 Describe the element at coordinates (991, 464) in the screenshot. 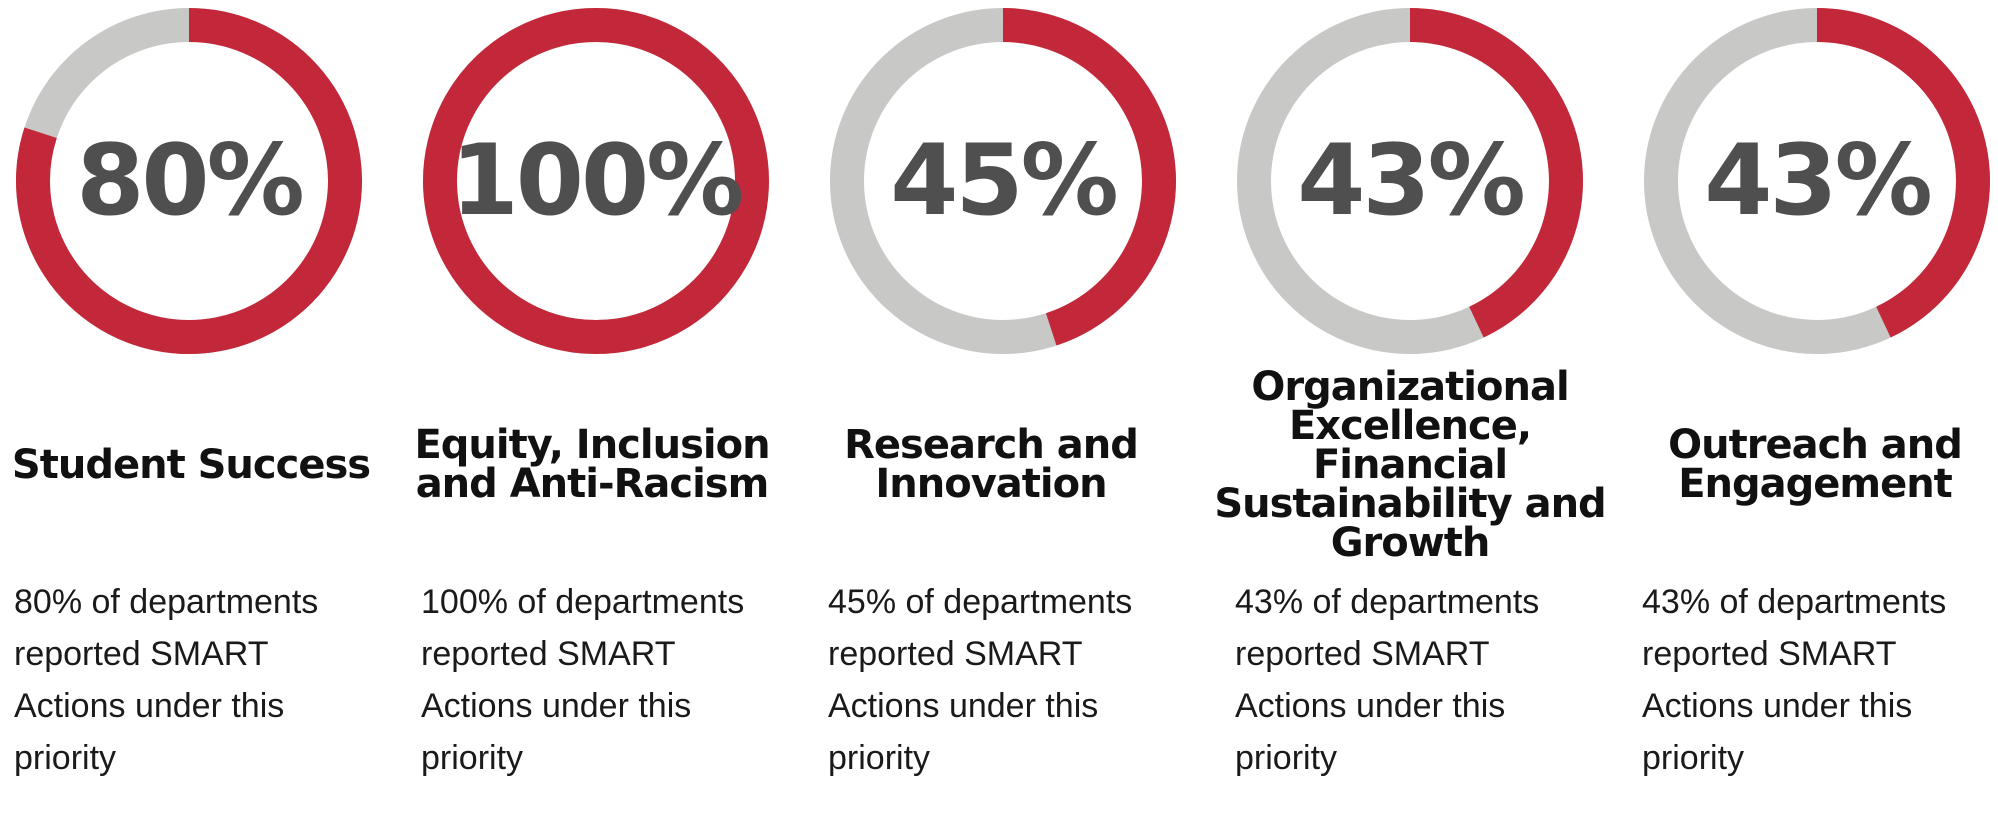

I see `priority-title: Research and Innovation` at that location.